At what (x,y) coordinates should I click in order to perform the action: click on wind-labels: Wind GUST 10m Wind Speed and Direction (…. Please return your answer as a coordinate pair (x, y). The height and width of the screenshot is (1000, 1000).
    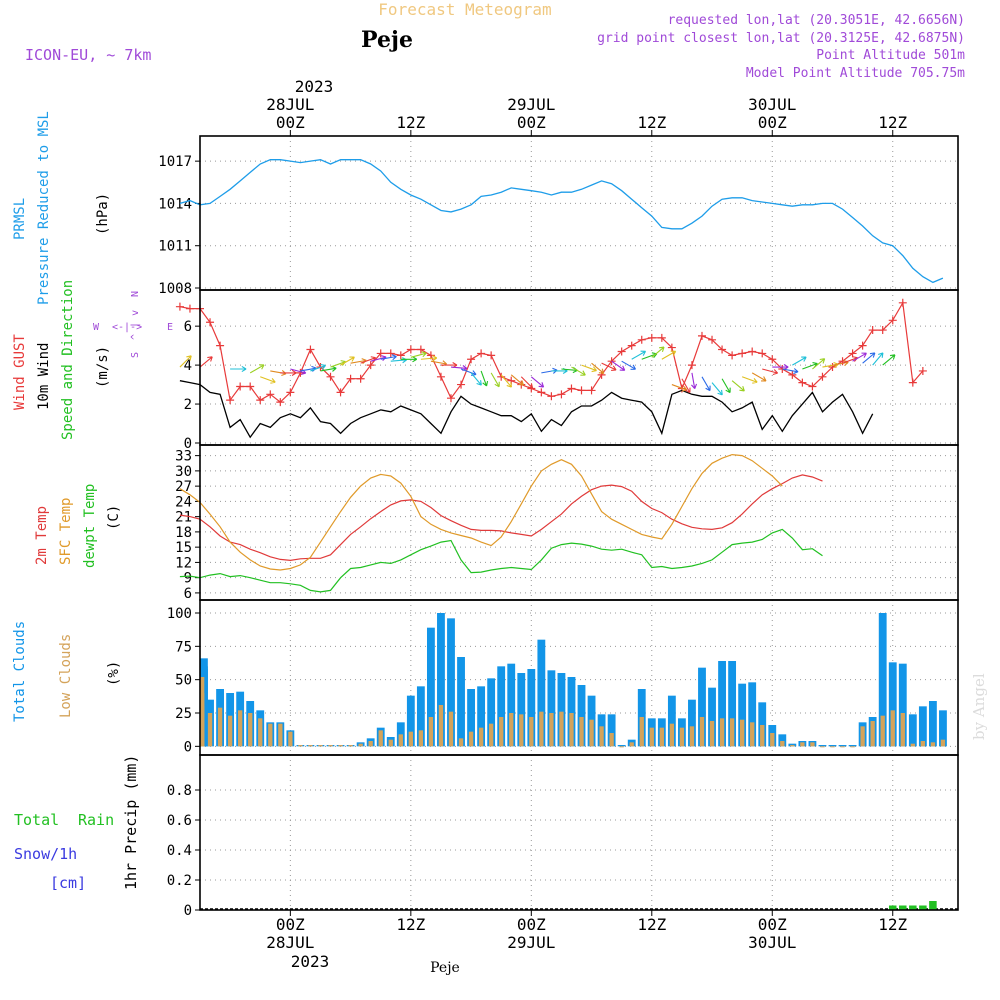
    Looking at the image, I should click on (92, 360).